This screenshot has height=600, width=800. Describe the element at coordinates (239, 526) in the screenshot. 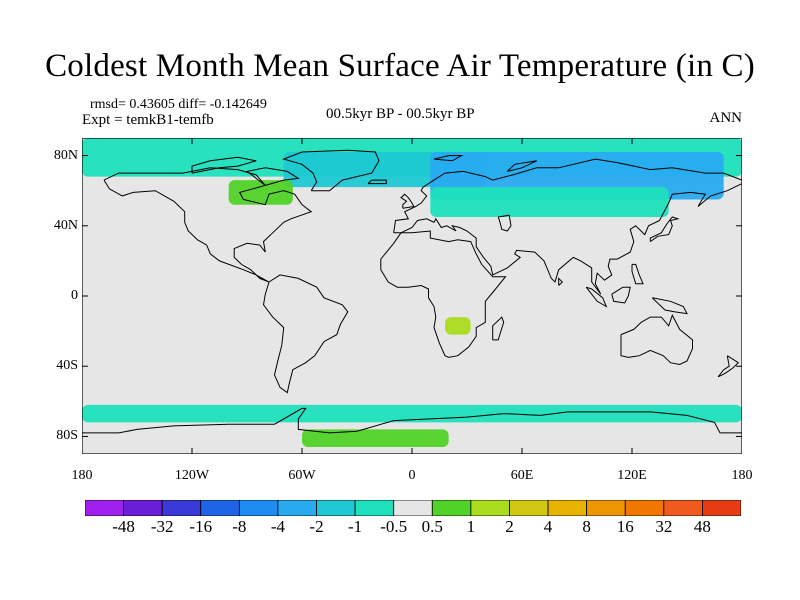

I see `colorbar-label: -8` at that location.